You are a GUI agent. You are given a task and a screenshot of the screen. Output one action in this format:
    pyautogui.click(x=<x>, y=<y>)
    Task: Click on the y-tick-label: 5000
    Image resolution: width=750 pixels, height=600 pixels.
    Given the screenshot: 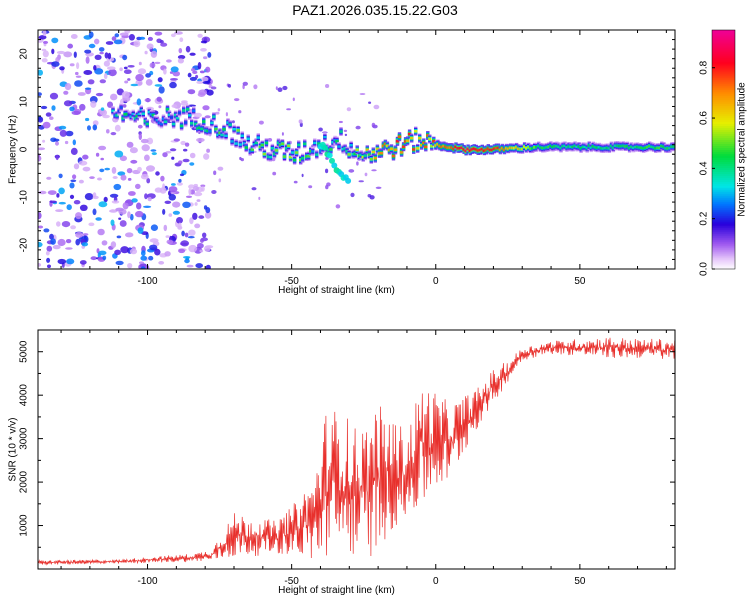 What is the action you would take?
    pyautogui.click(x=24, y=351)
    